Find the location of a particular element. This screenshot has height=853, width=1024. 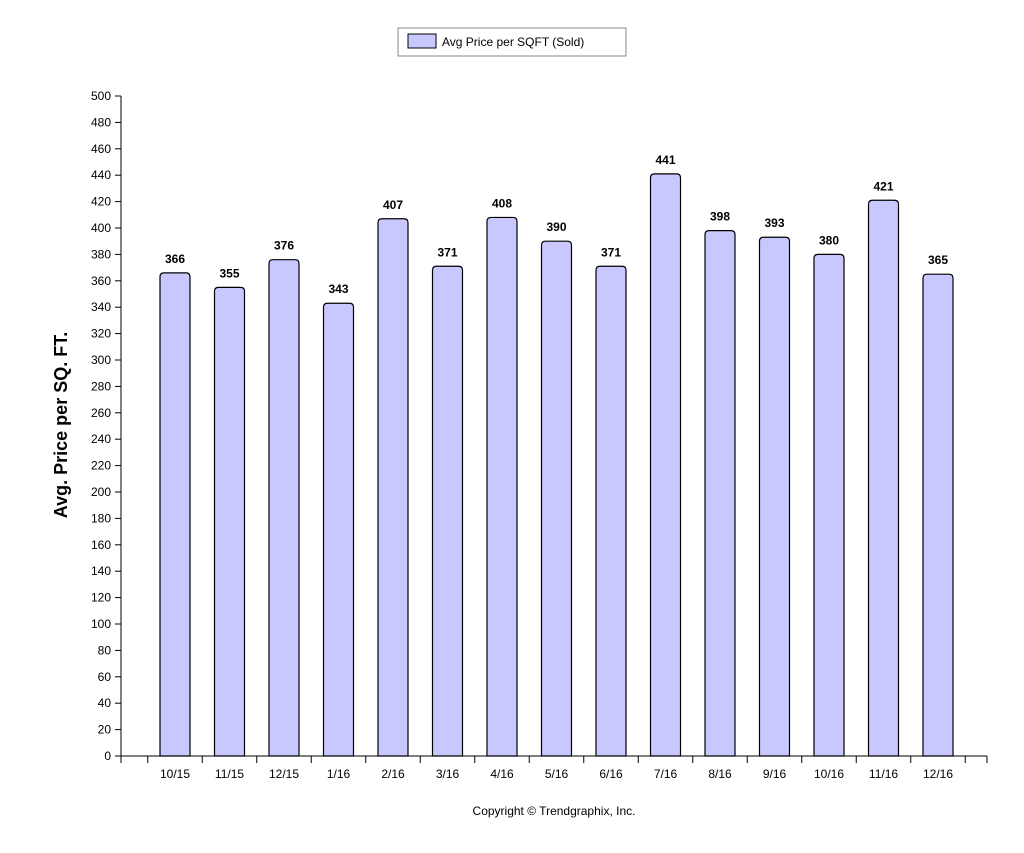

x-tick-label: 6/16 is located at coordinates (611, 774).